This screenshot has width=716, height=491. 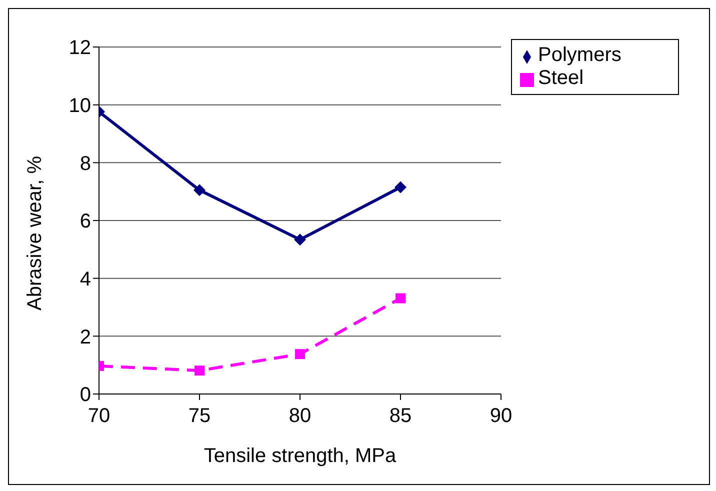 What do you see at coordinates (561, 78) in the screenshot?
I see `legend-label: Steel` at bounding box center [561, 78].